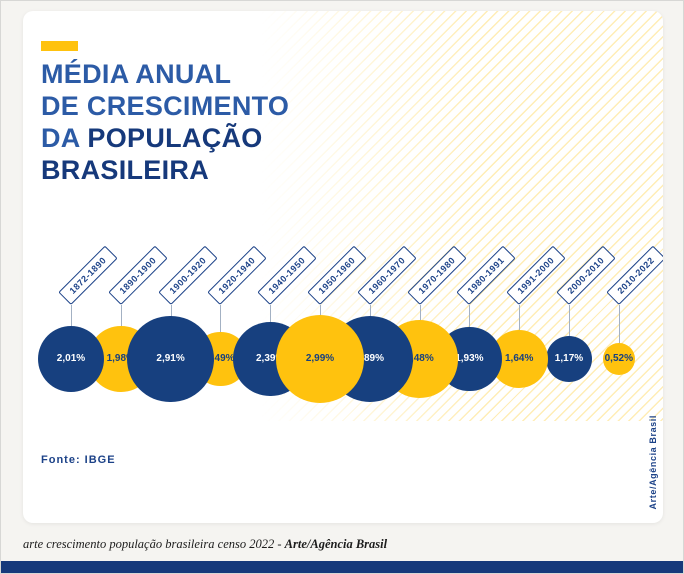  I want to click on bottom-navy-bar, so click(342, 567).